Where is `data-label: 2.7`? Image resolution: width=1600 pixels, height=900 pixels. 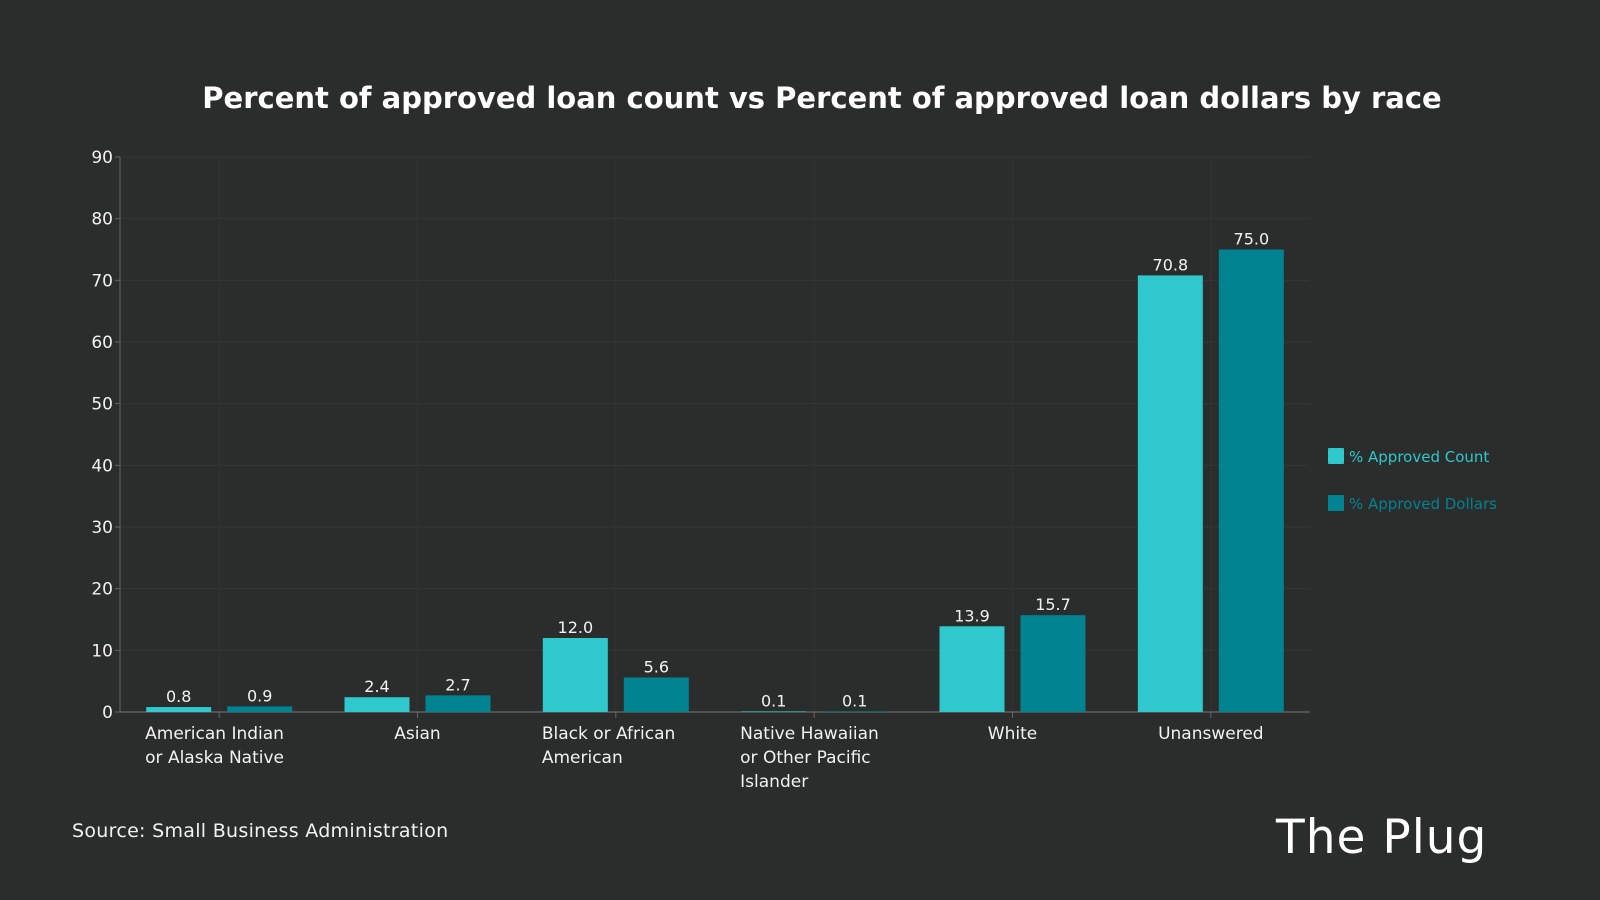
data-label: 2.7 is located at coordinates (457, 684).